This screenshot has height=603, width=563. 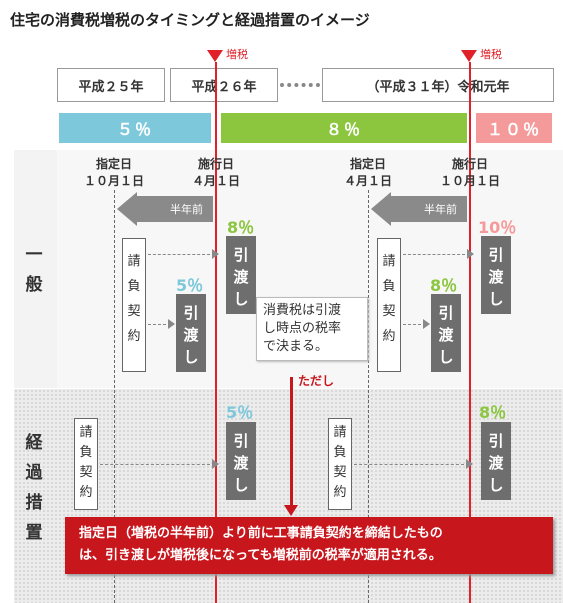 What do you see at coordinates (113, 164) in the screenshot?
I see `designated-head-1: 指定日` at bounding box center [113, 164].